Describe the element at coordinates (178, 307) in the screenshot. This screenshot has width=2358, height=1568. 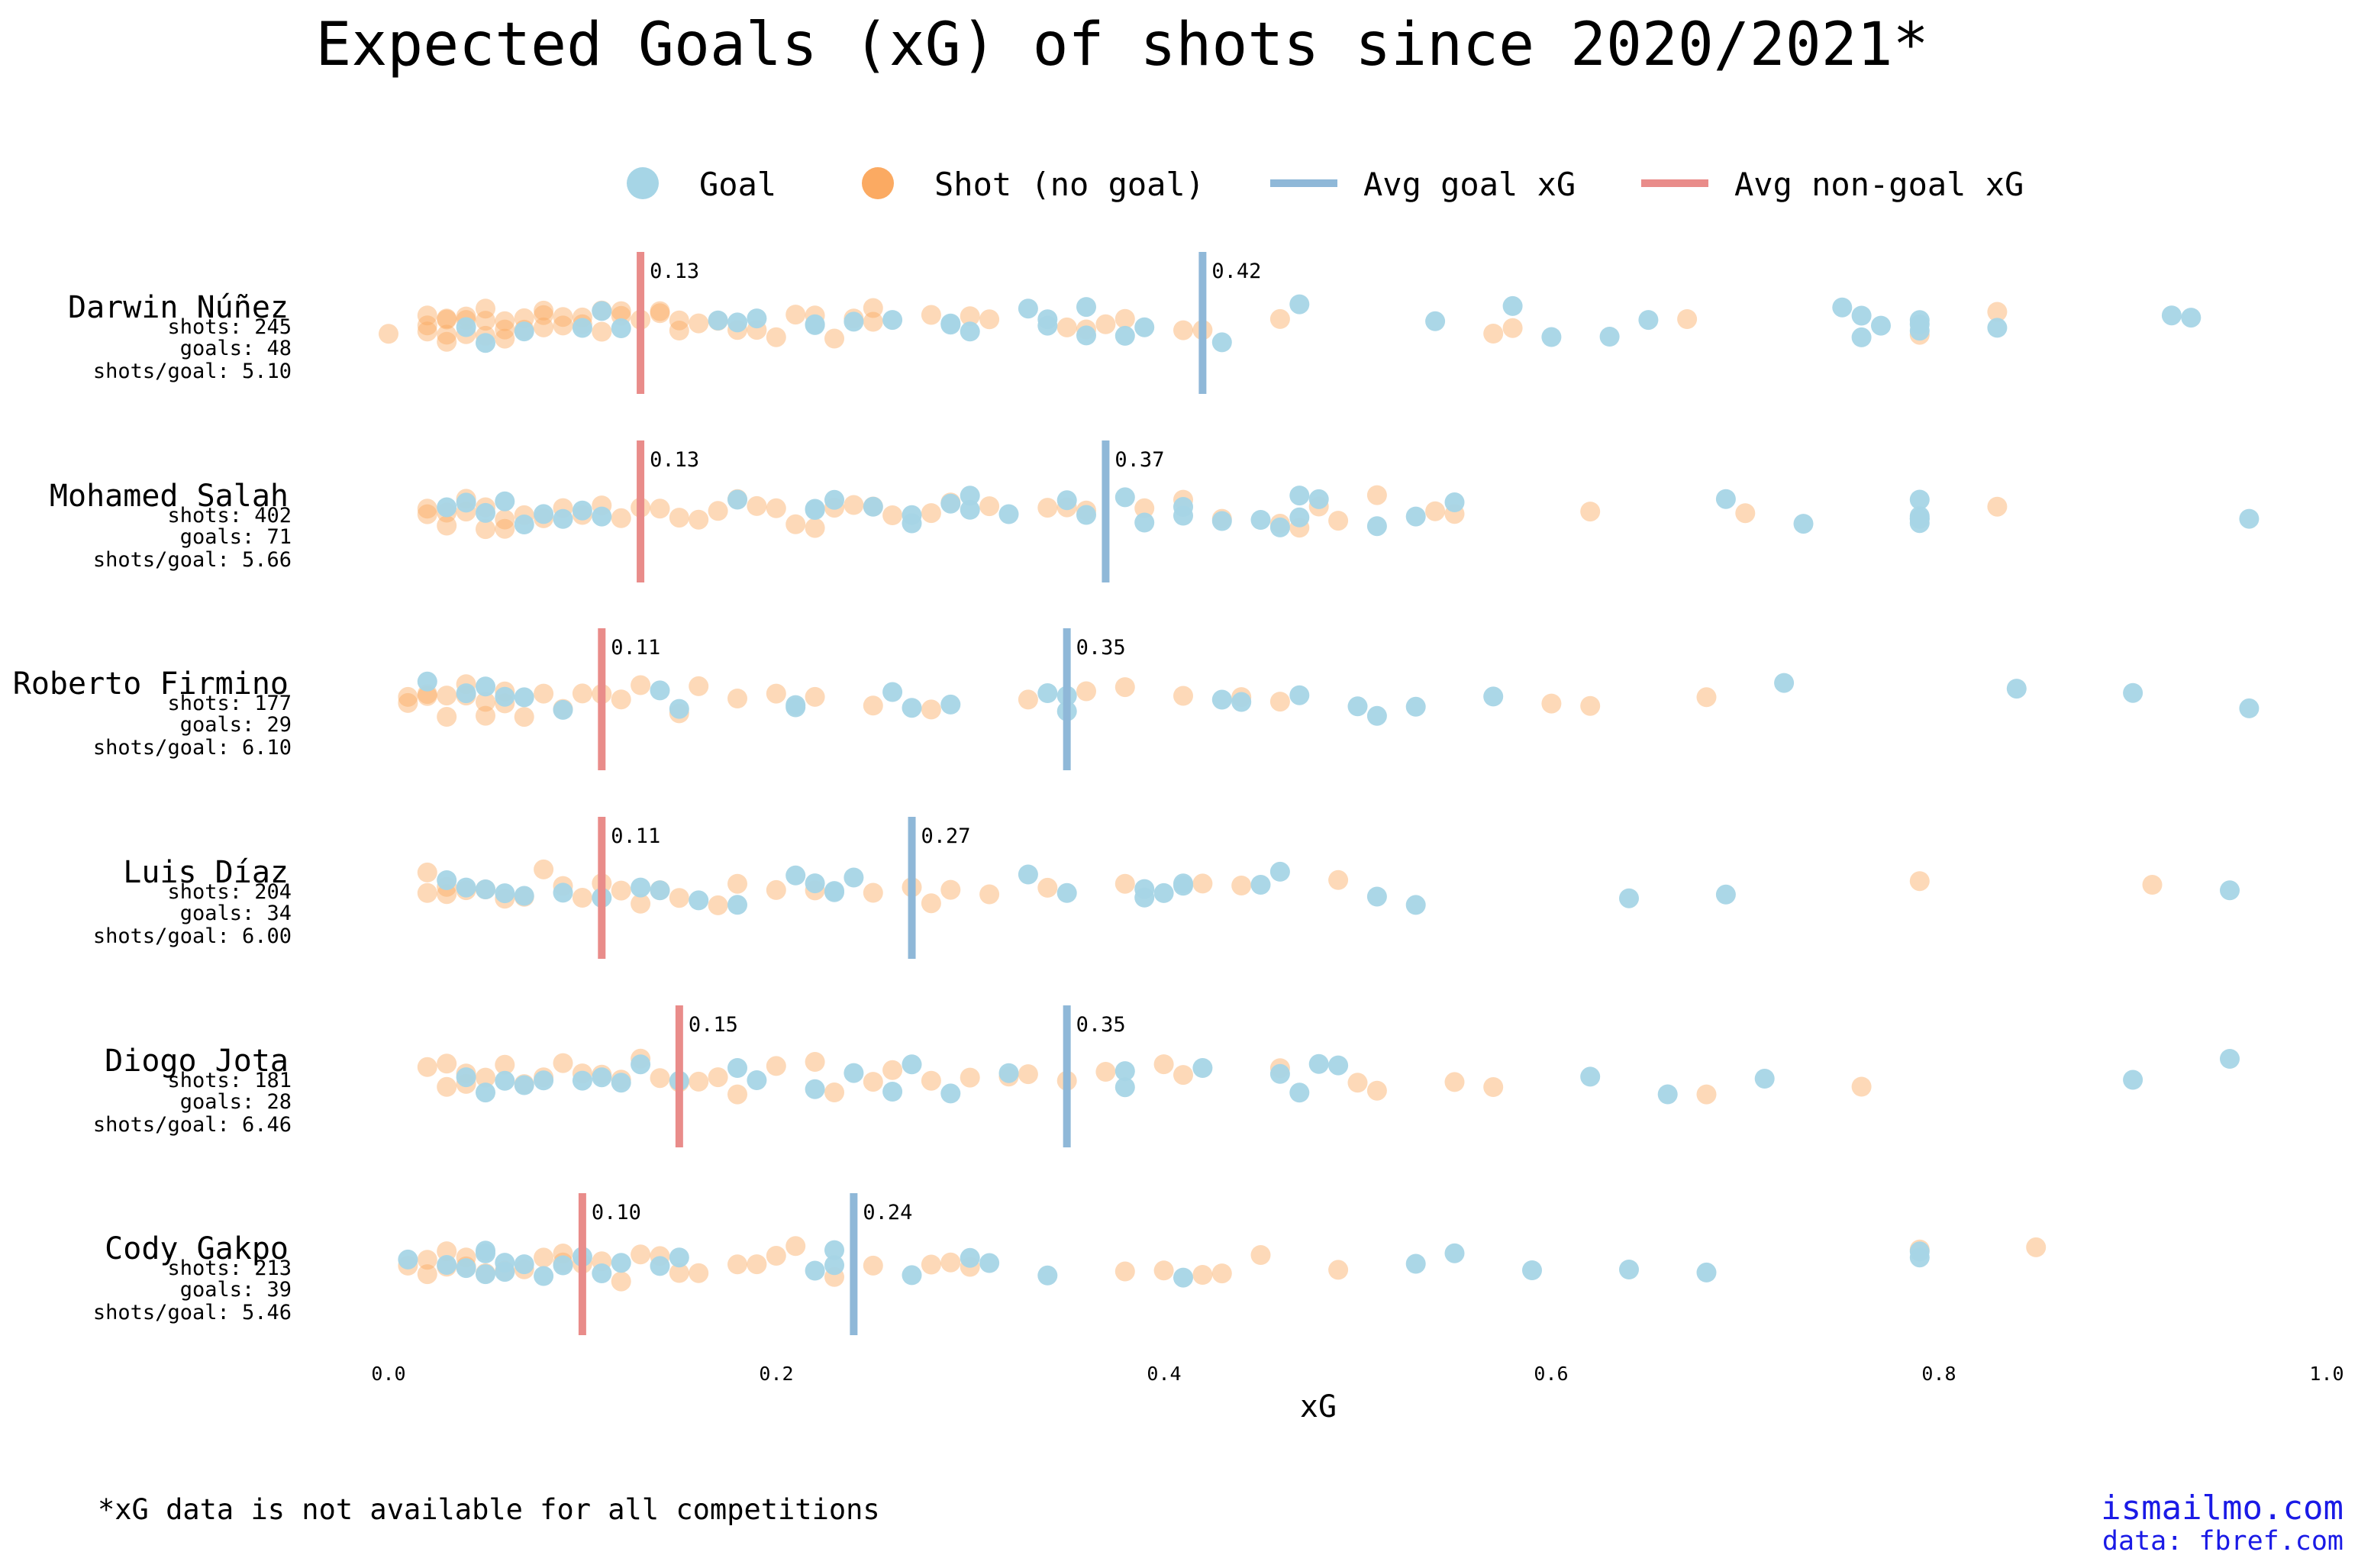
I see `player-name: Darwin Núñez` at that location.